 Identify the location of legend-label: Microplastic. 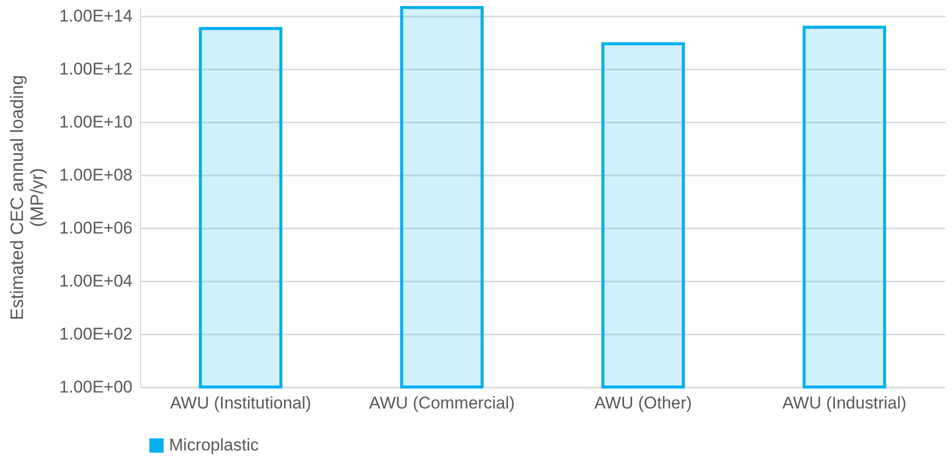
(214, 445).